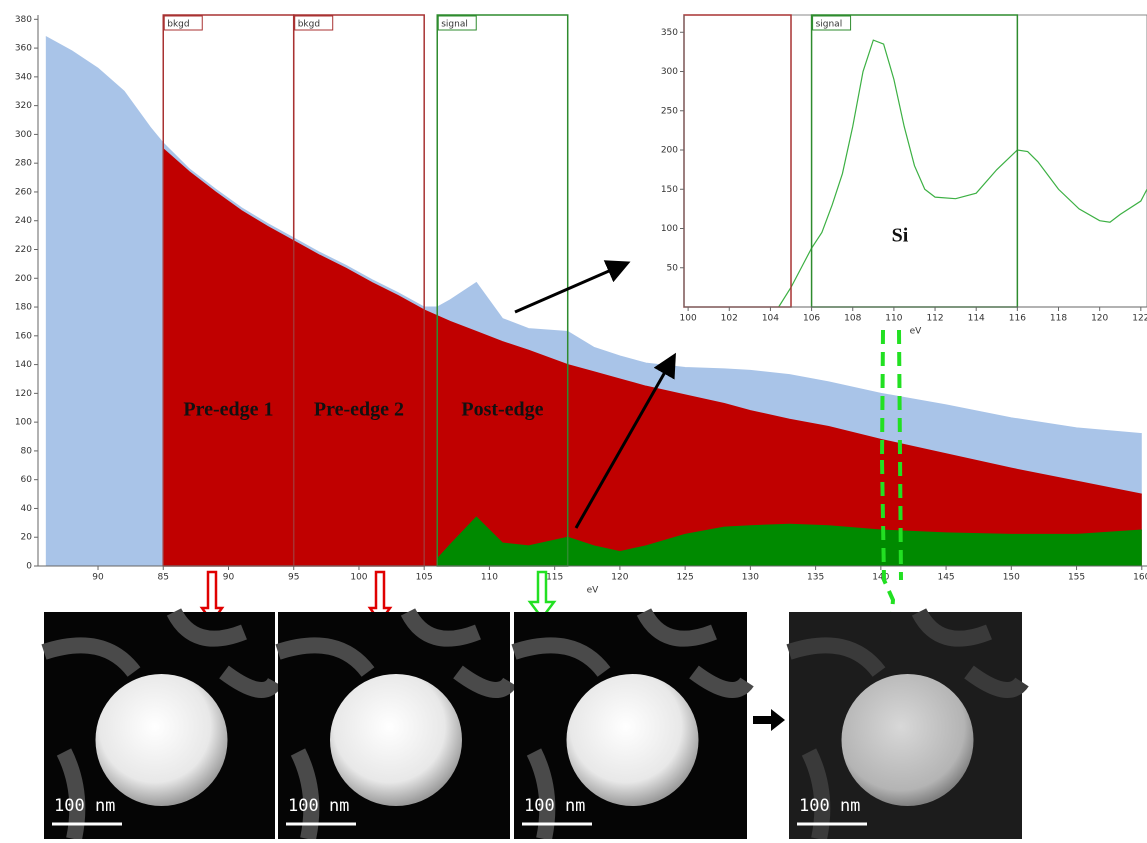  Describe the element at coordinates (750, 578) in the screenshot. I see `x-tick-label: 130` at that location.